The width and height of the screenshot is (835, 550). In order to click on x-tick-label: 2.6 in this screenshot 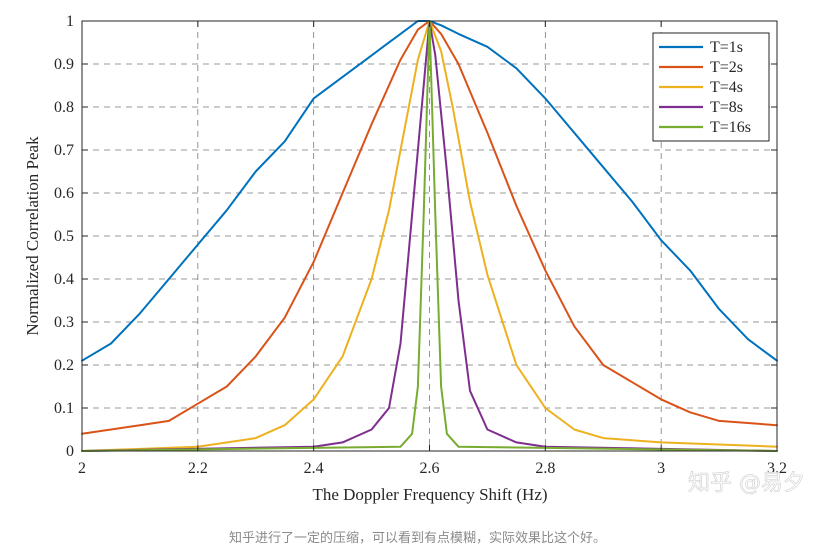, I will do `click(430, 468)`.